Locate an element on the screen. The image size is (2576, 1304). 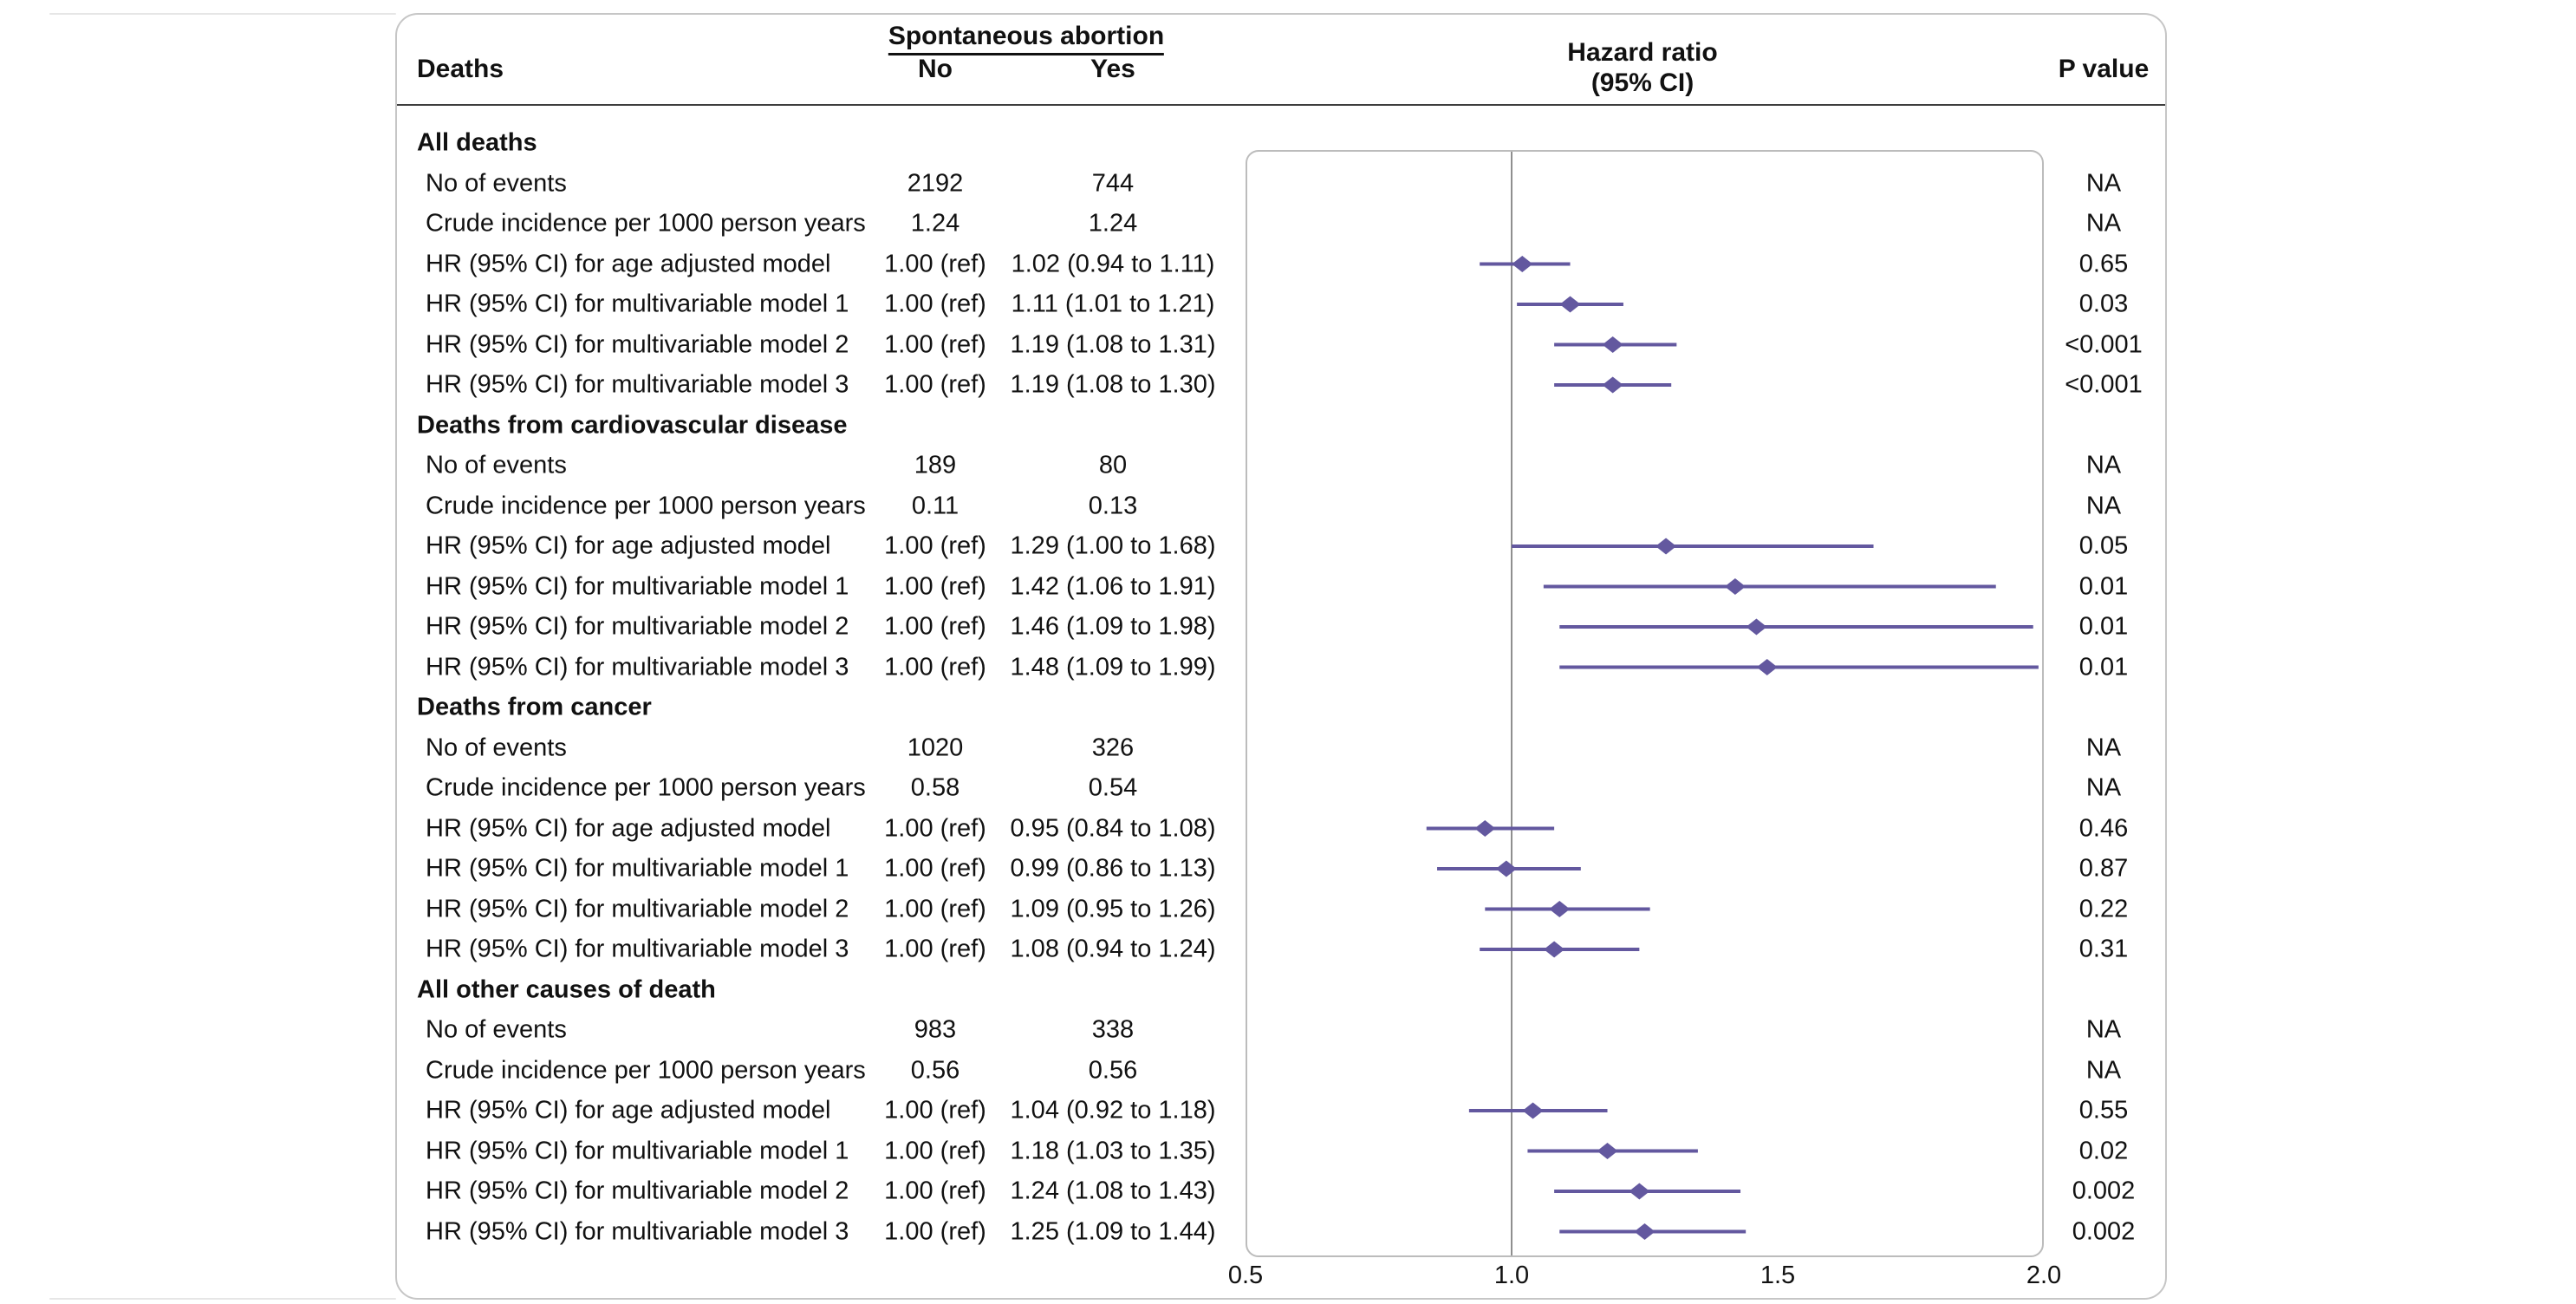
column-header-p-value: P value is located at coordinates (2104, 69).